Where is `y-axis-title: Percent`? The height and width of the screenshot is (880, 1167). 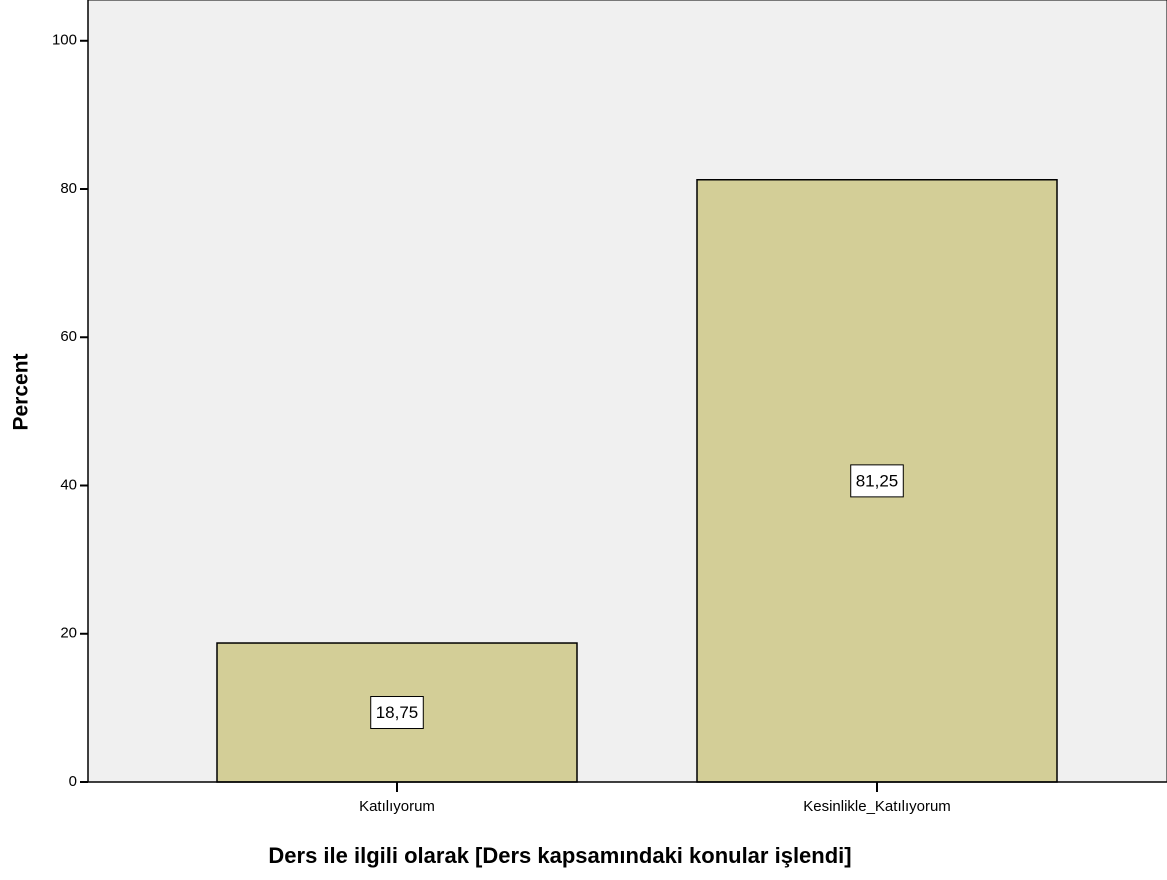
y-axis-title: Percent is located at coordinates (21, 391).